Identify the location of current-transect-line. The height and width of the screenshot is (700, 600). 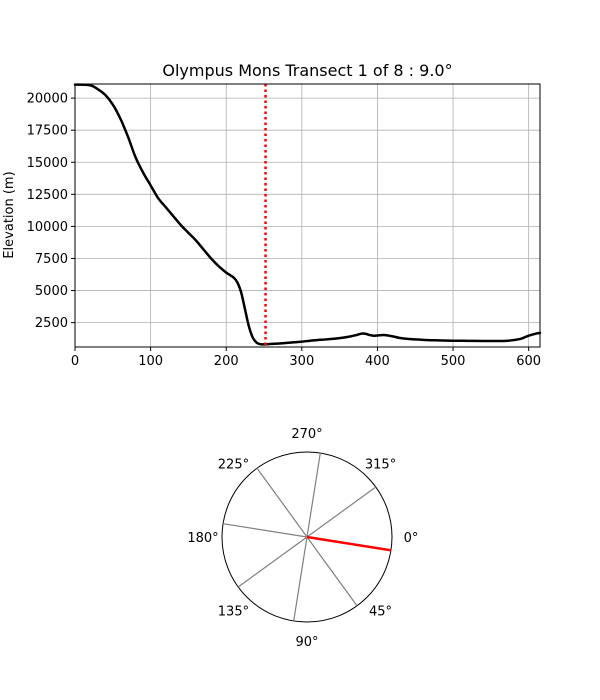
(349, 543).